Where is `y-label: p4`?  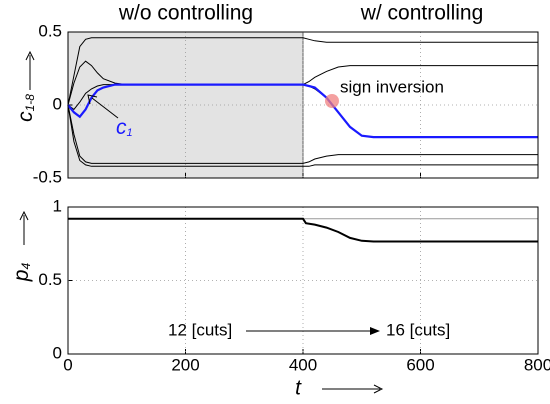
y-label: p4 is located at coordinates (22, 273).